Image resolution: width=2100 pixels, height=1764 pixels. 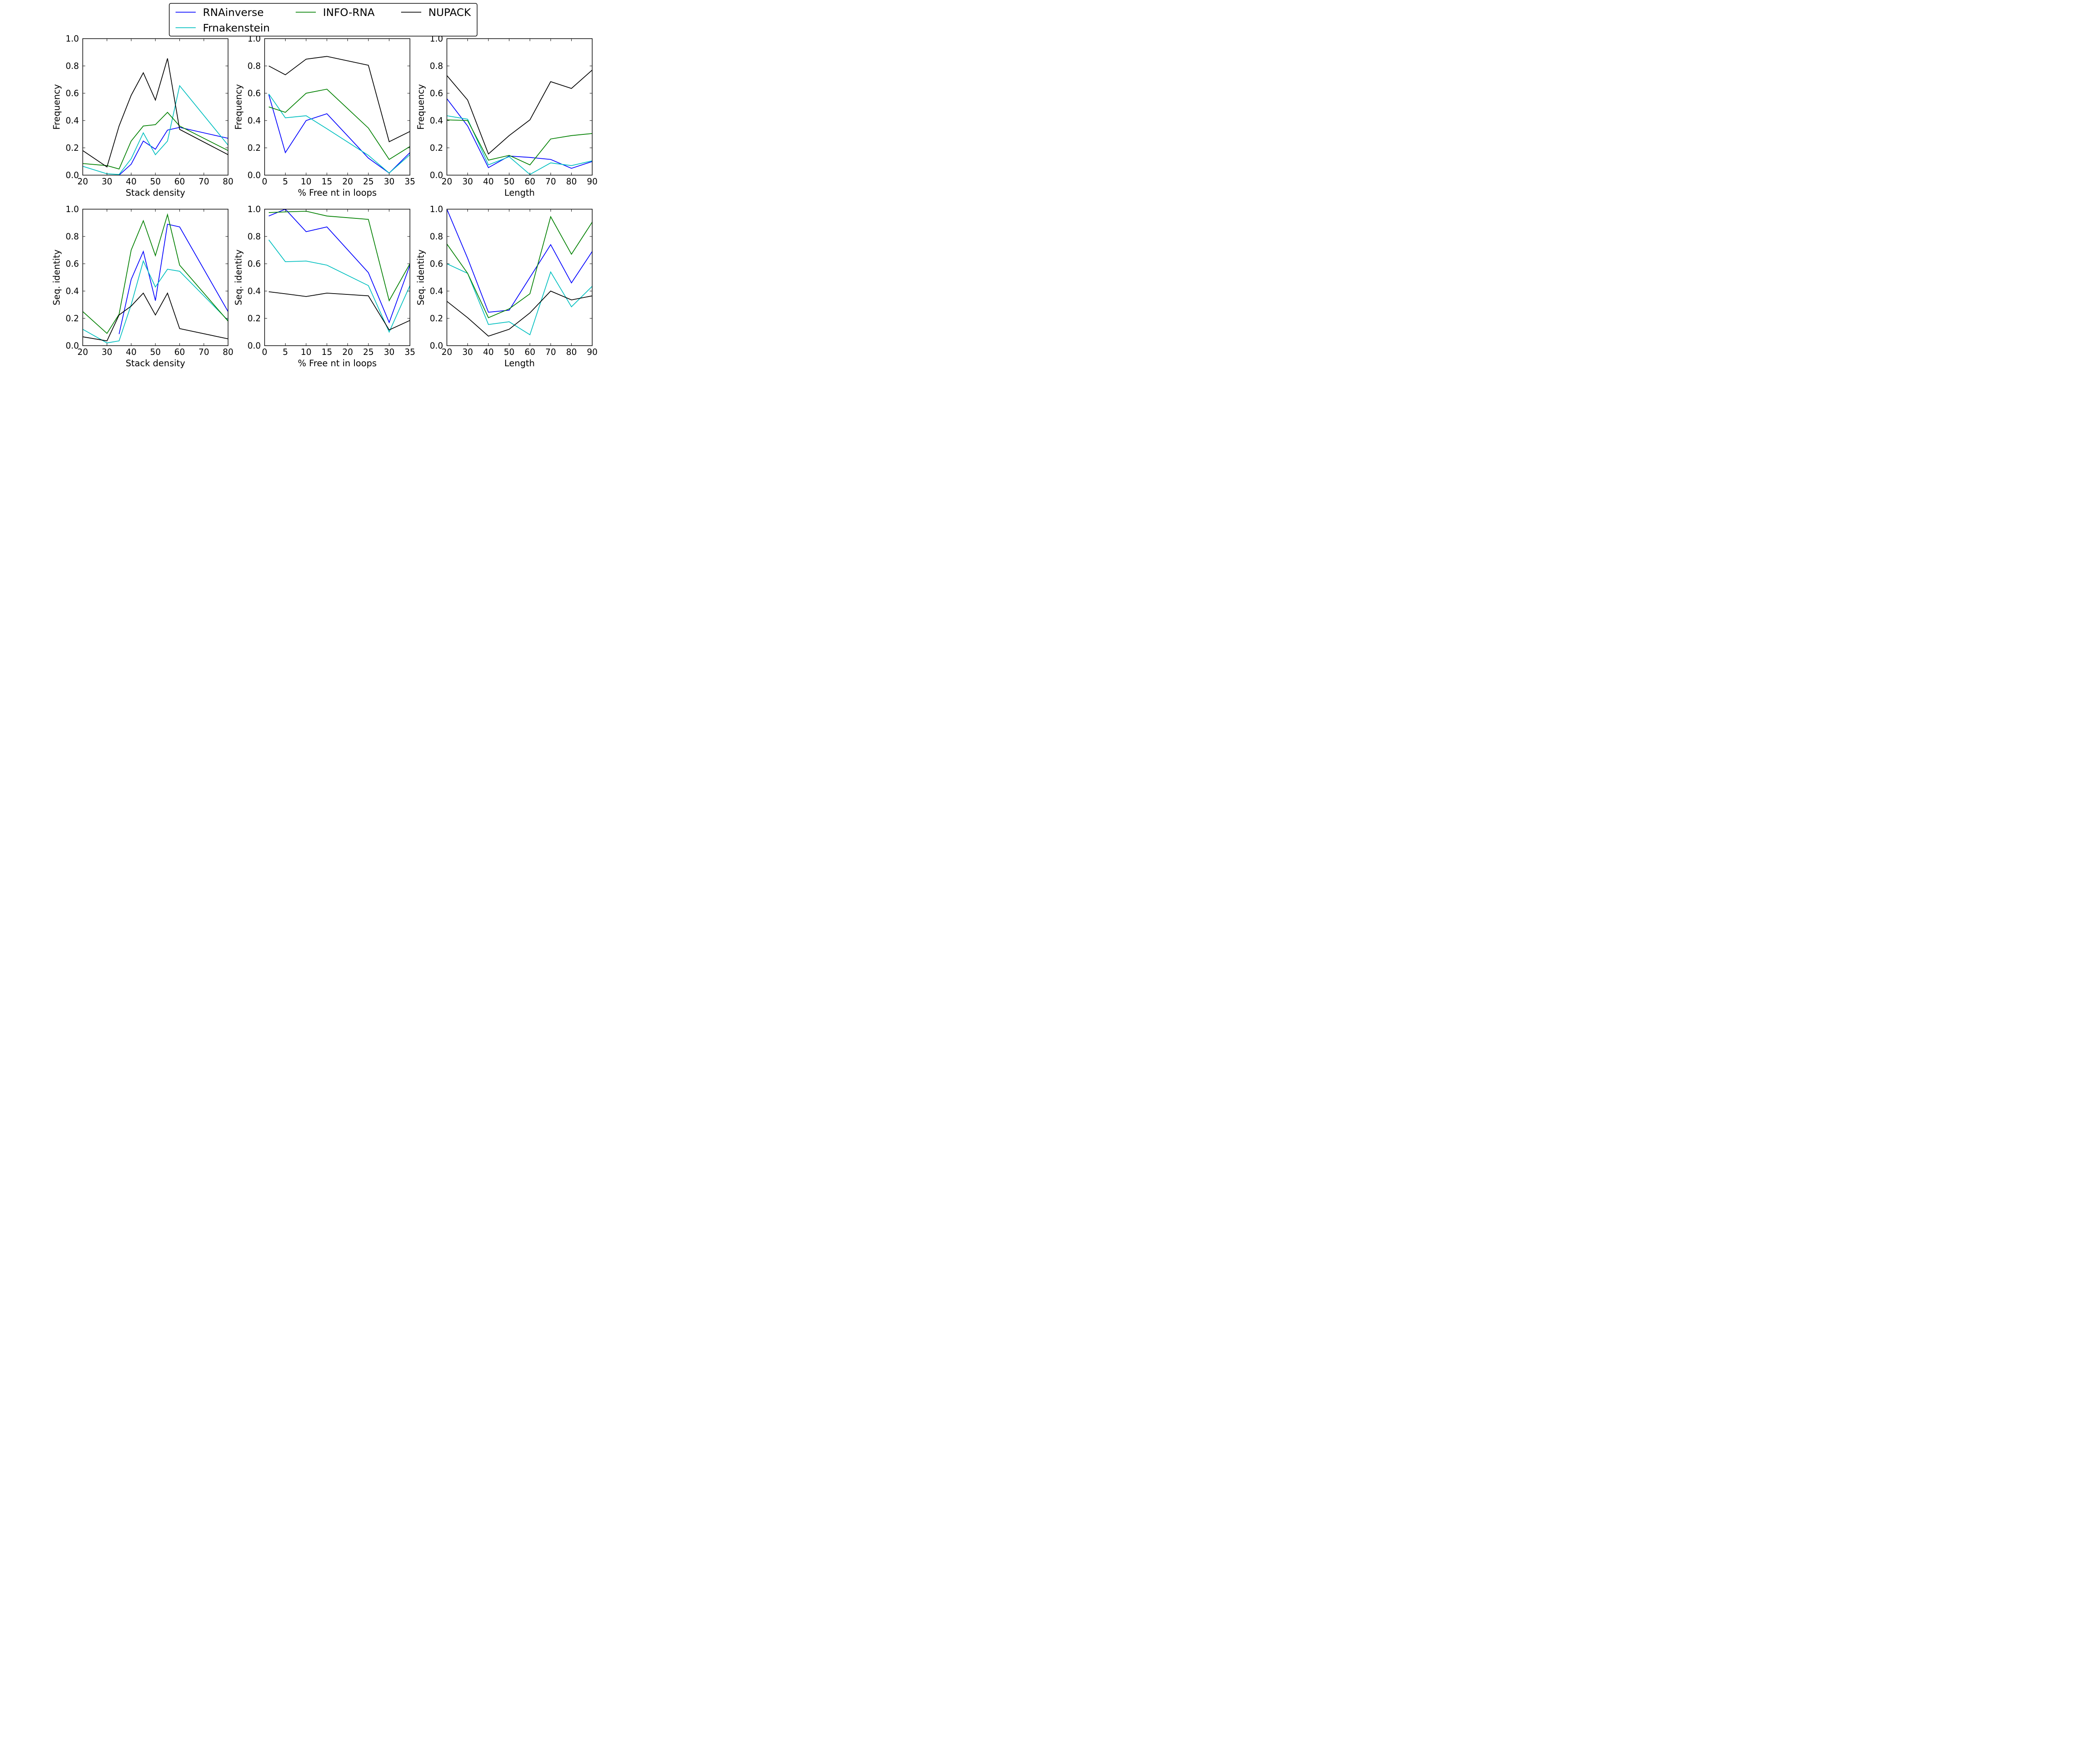 What do you see at coordinates (57, 107) in the screenshot?
I see `y-axis-label: Frequency` at bounding box center [57, 107].